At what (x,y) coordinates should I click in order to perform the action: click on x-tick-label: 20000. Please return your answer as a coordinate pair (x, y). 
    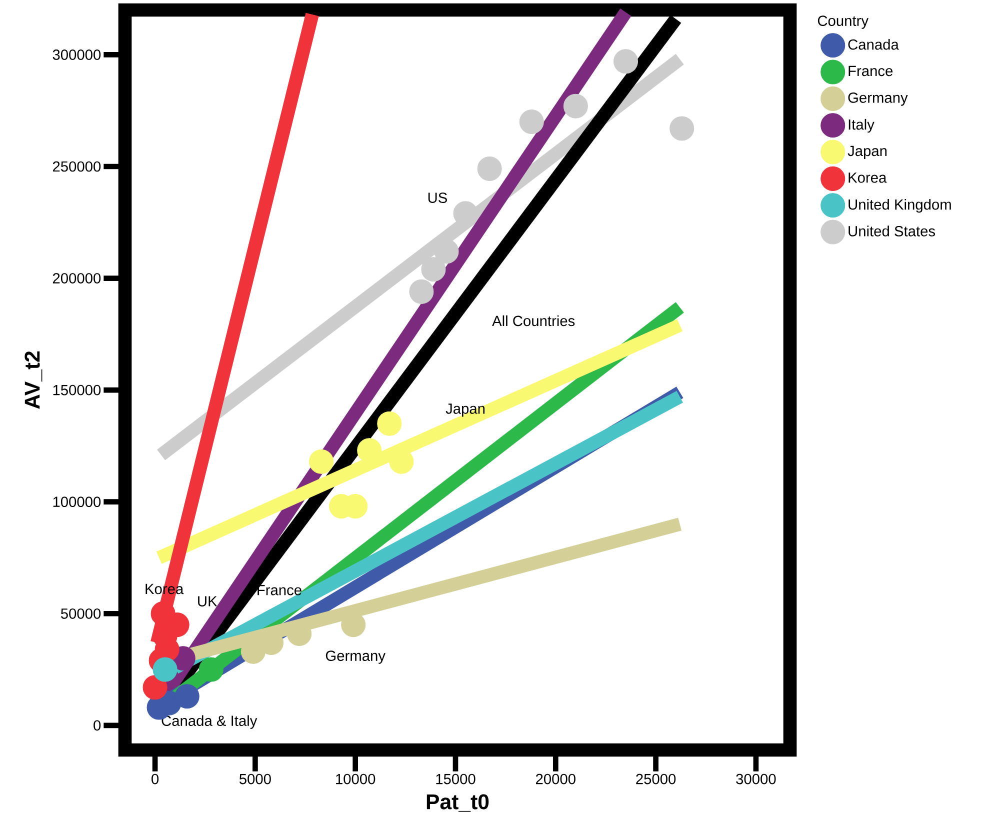
    Looking at the image, I should click on (556, 779).